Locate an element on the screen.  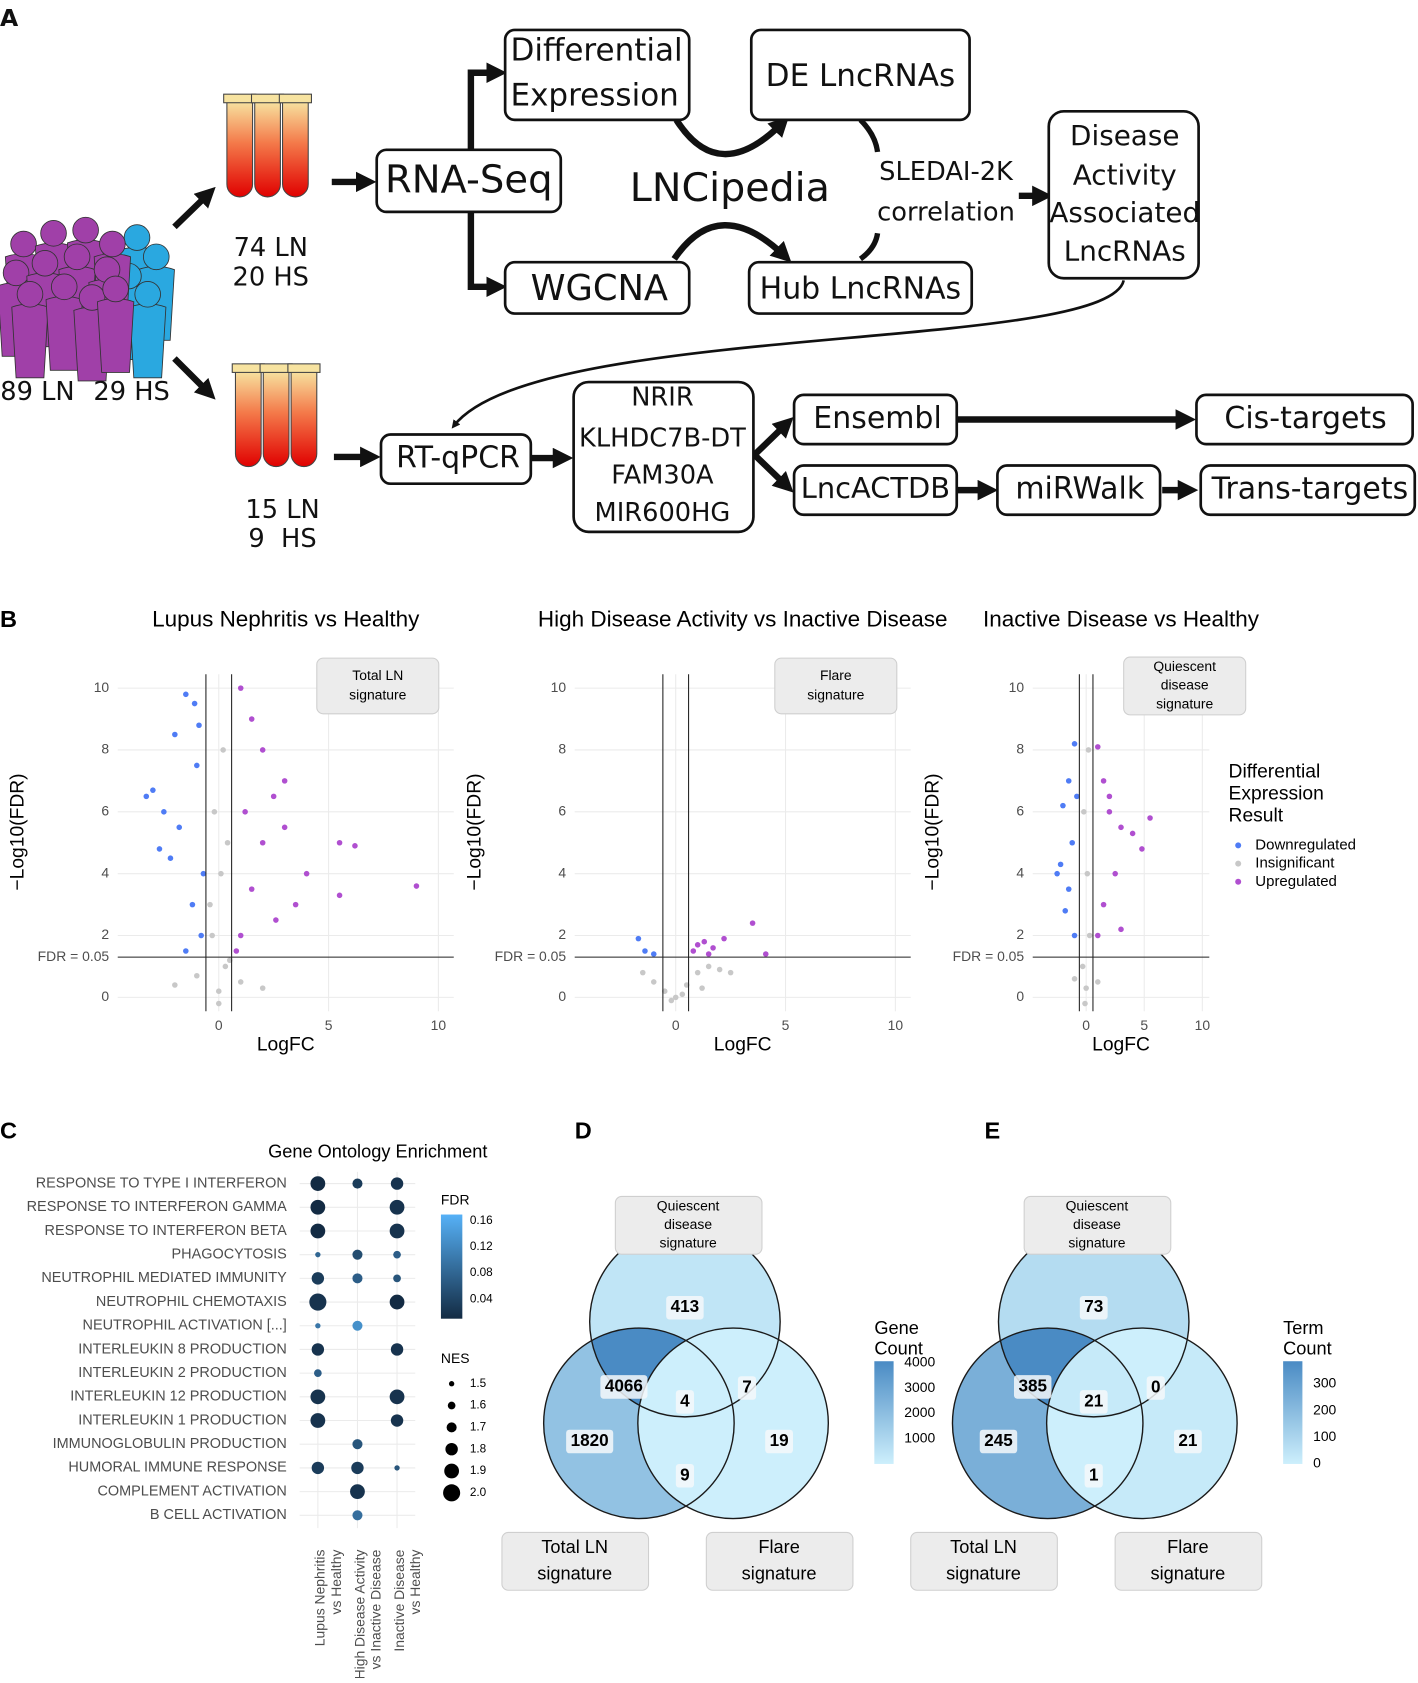
x-tick-label: 0 is located at coordinates (1086, 1025).